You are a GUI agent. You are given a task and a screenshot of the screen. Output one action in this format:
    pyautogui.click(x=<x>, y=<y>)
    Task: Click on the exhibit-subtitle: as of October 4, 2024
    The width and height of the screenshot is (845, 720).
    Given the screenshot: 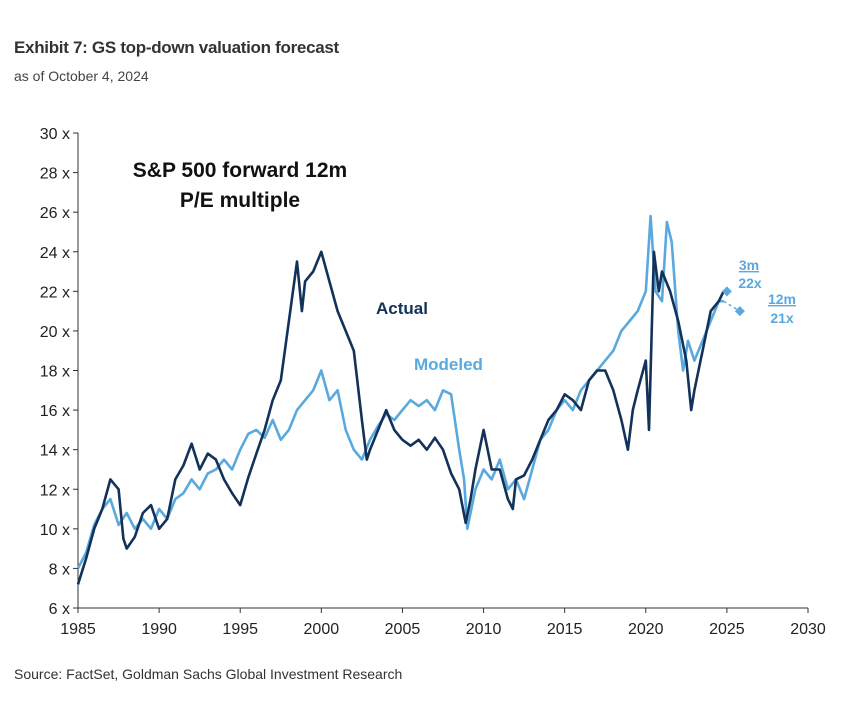 What is the action you would take?
    pyautogui.click(x=81, y=76)
    